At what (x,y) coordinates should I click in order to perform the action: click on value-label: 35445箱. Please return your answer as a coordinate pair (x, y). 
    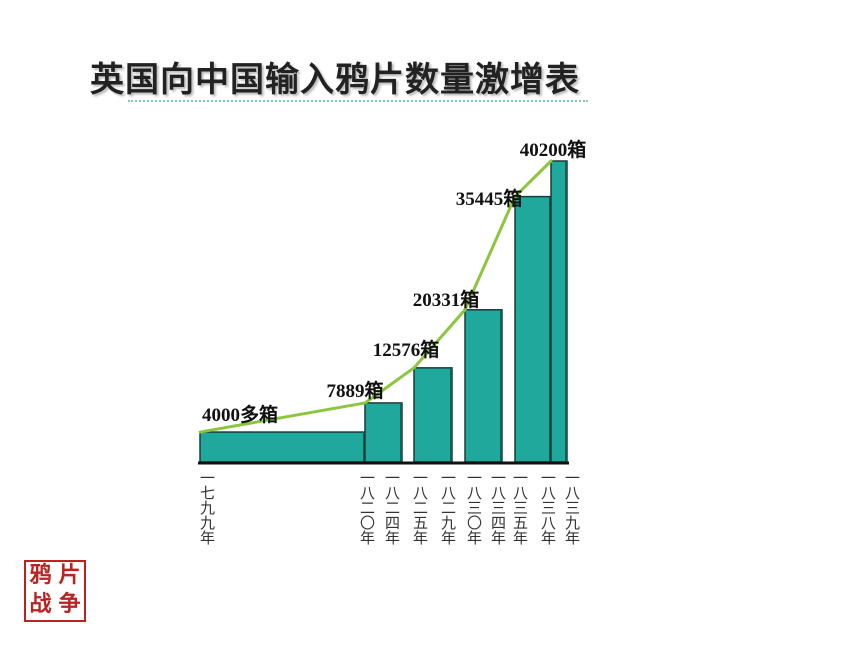
    Looking at the image, I should click on (489, 199).